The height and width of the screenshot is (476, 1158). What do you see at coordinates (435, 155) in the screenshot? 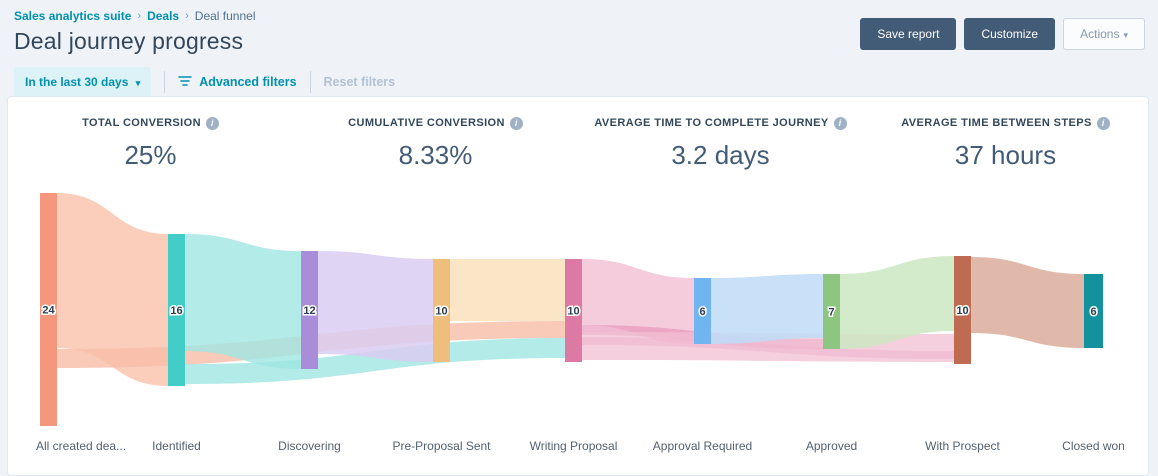
I see `stat-value: 8.33%` at bounding box center [435, 155].